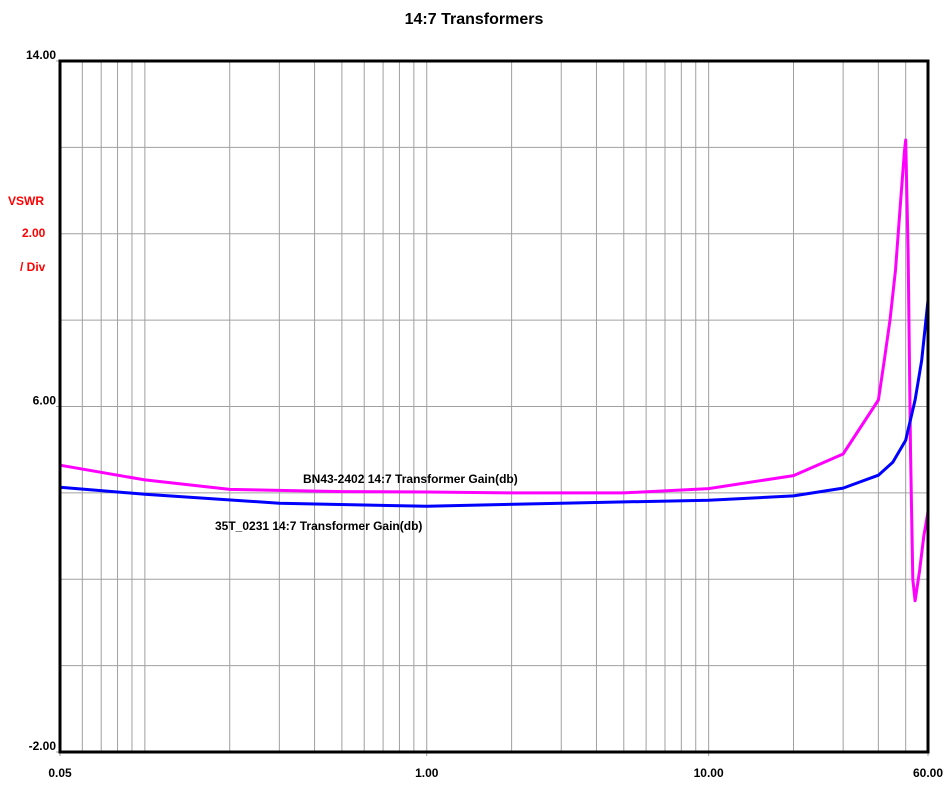 The width and height of the screenshot is (947, 787). Describe the element at coordinates (928, 773) in the screenshot. I see `x-tick-label: 60.00` at that location.